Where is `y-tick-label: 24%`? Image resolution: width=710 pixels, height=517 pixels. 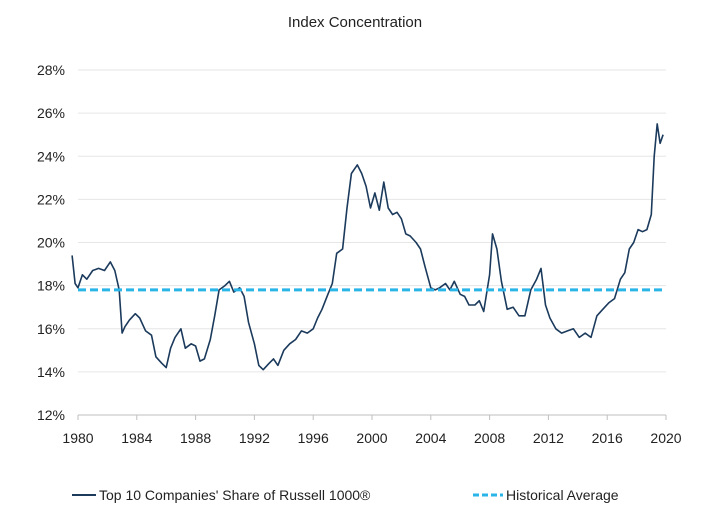 y-tick-label: 24% is located at coordinates (51, 156).